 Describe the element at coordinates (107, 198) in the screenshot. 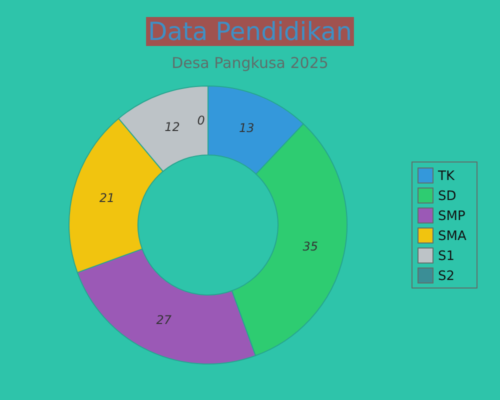

I see `data-label: 21` at that location.